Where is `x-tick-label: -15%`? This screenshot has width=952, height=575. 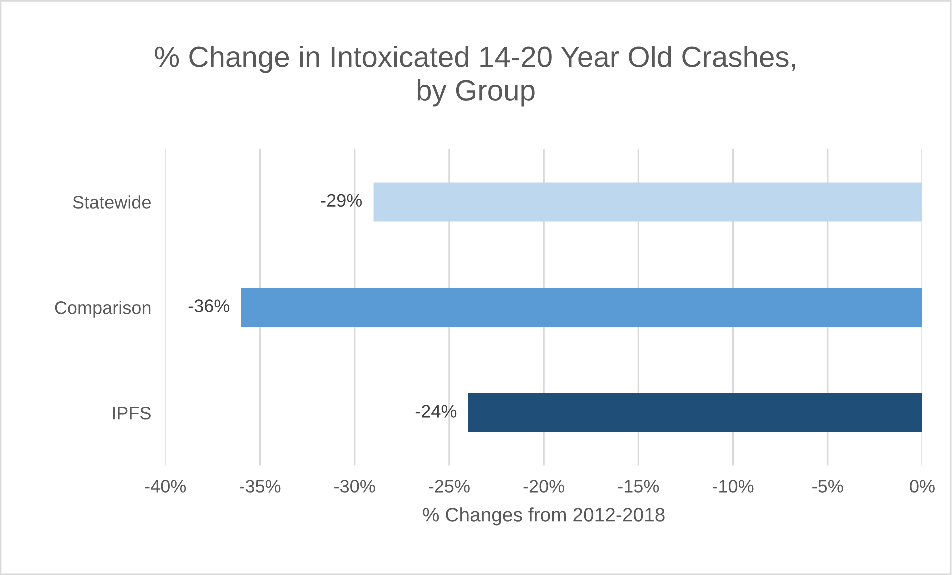 x-tick-label: -15% is located at coordinates (639, 486).